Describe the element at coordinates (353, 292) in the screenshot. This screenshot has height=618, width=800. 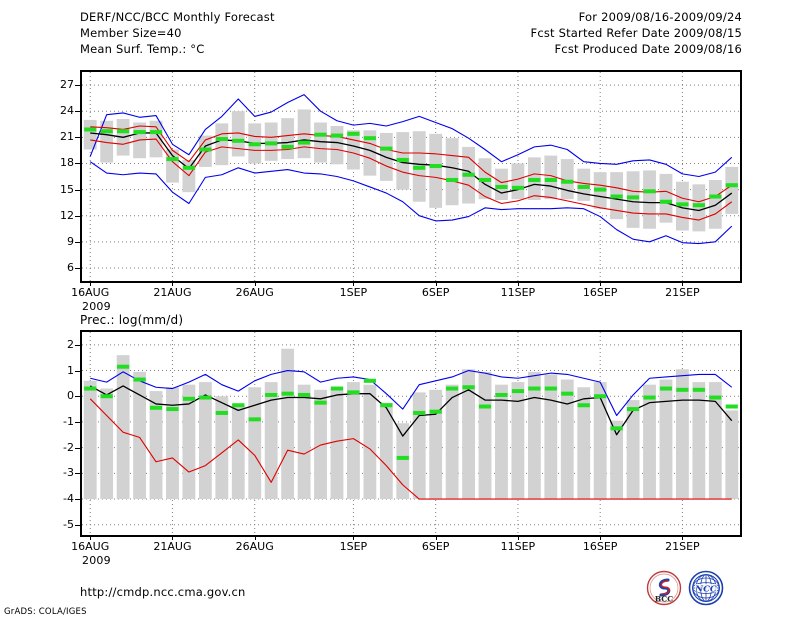
I see `temperature-x-tick: 1SEP` at that location.